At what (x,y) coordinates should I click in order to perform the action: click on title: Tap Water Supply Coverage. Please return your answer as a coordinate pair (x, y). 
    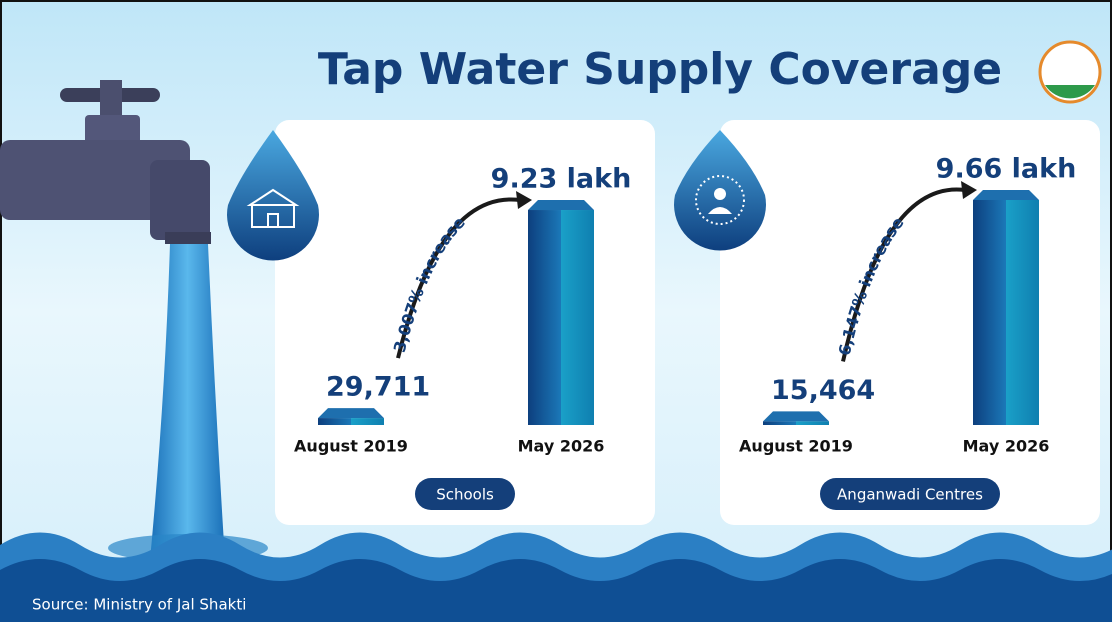
    Looking at the image, I should click on (660, 69).